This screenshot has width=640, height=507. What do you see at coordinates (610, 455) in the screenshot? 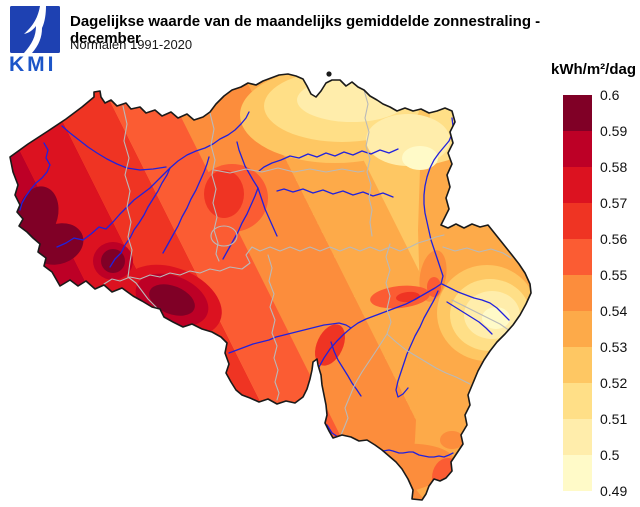
I see `legend-tick-label: 0.5` at bounding box center [610, 455].